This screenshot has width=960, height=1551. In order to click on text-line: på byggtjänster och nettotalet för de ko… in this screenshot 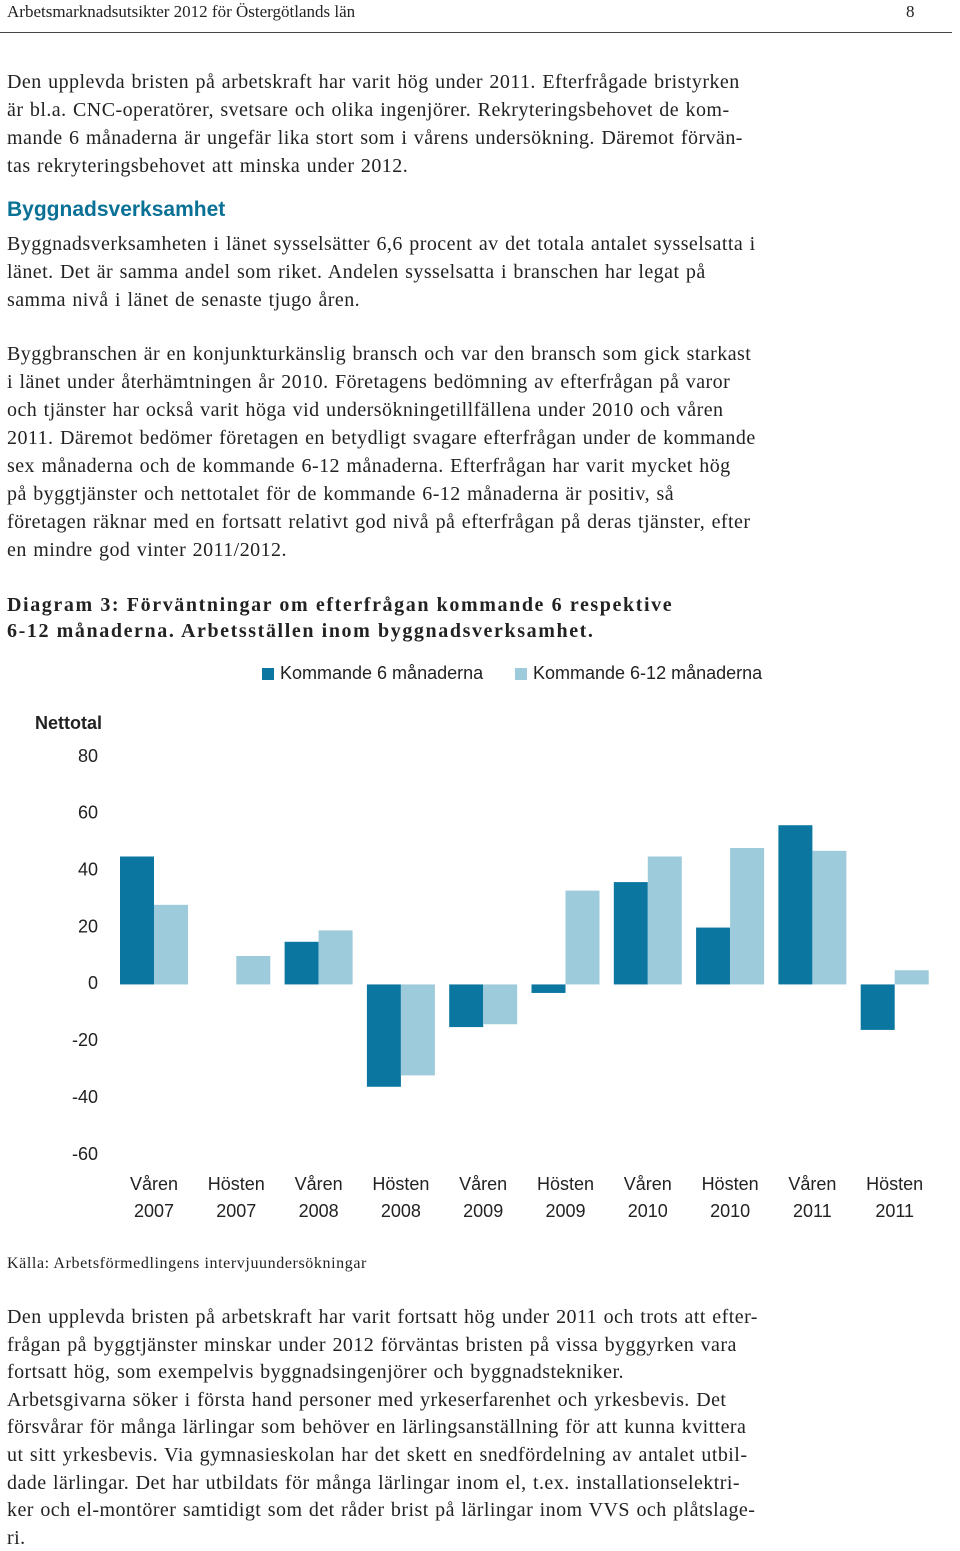, I will do `click(341, 494)`.